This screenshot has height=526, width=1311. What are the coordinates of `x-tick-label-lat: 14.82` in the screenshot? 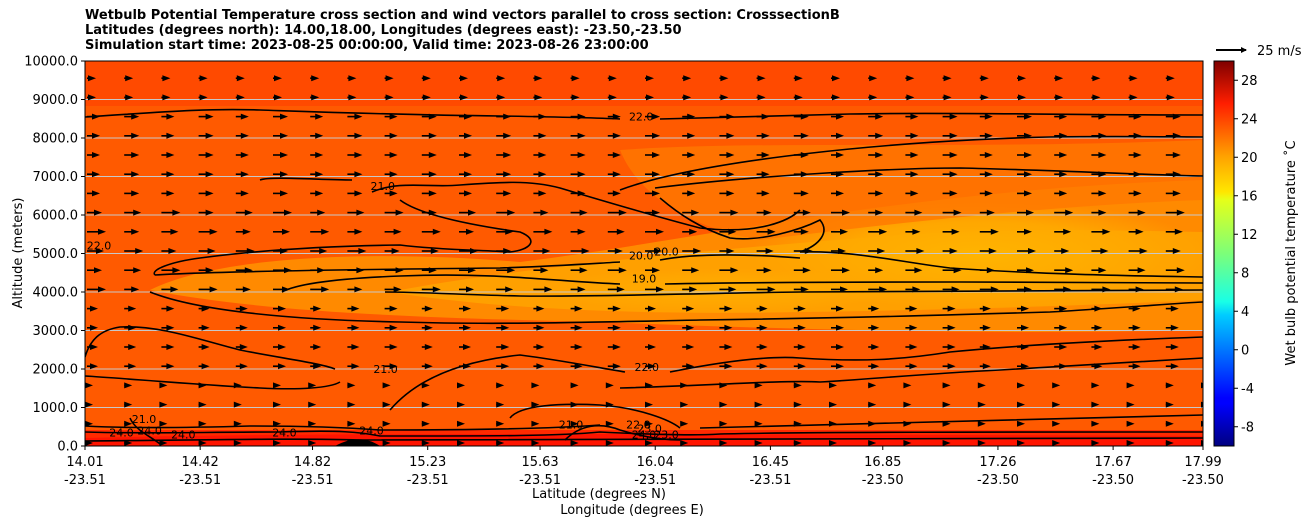 It's located at (312, 462).